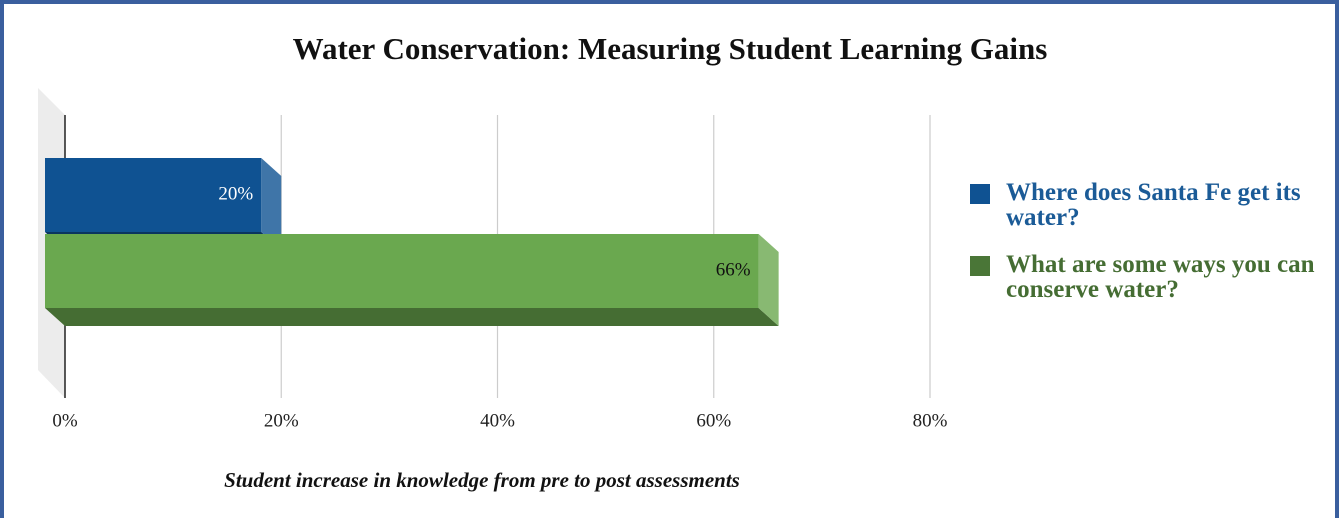  What do you see at coordinates (412, 317) in the screenshot?
I see `bar-bottom` at bounding box center [412, 317].